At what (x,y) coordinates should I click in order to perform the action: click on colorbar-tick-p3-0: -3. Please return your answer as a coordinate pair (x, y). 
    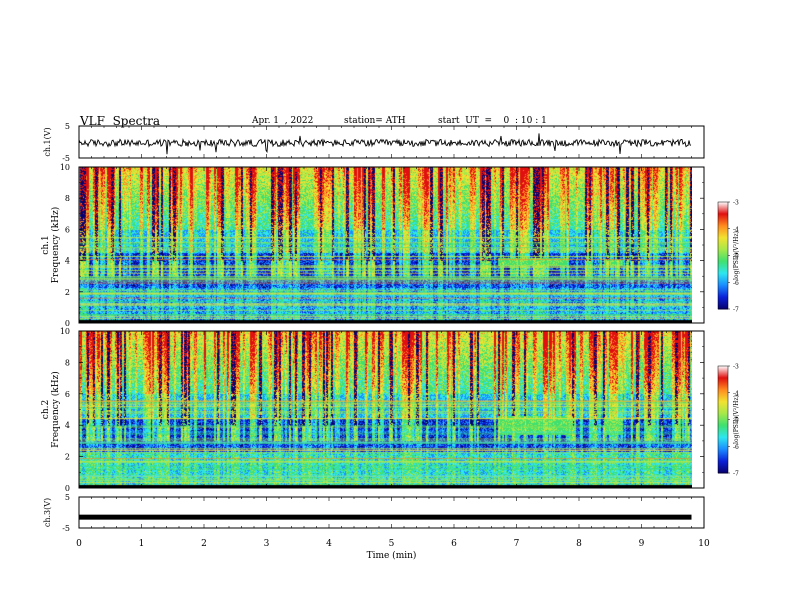
    Looking at the image, I should click on (736, 367).